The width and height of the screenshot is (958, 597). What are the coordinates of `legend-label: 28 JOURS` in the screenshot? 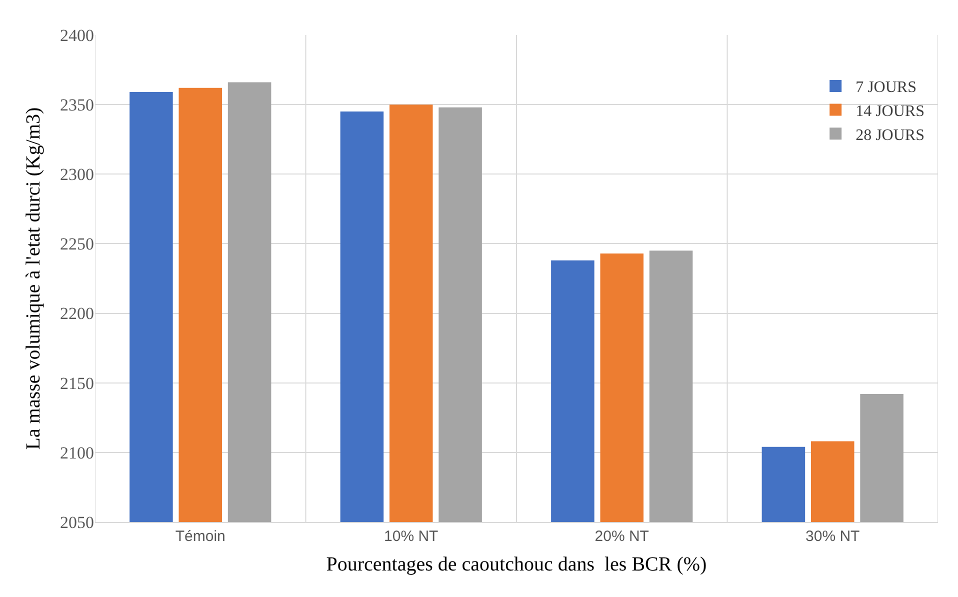 It's located at (890, 135).